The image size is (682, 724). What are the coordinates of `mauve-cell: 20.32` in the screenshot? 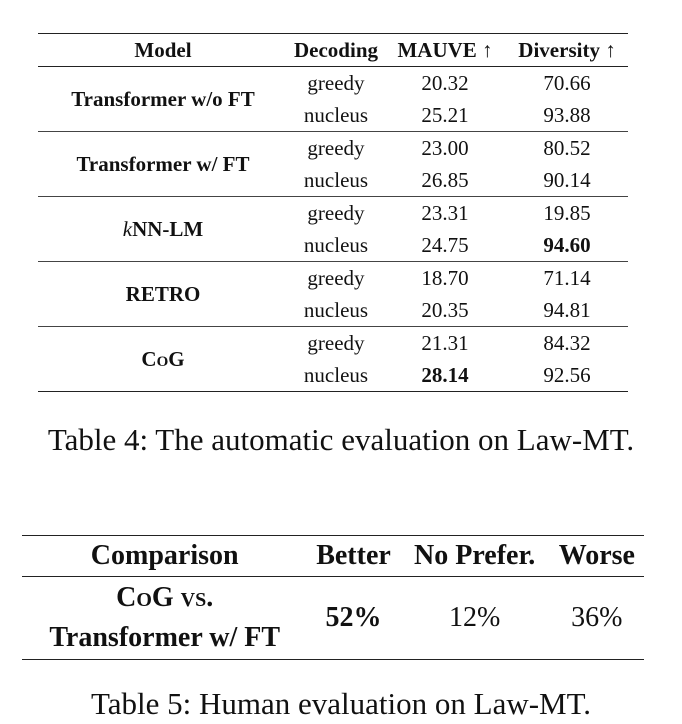 It's located at (445, 83).